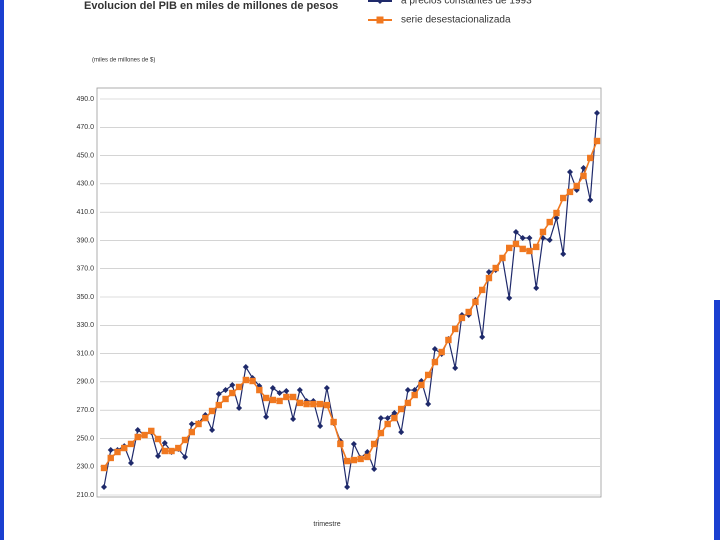 The width and height of the screenshot is (720, 540). Describe the element at coordinates (123, 61) in the screenshot. I see `y-unit-note: (miles de millones de $)` at that location.